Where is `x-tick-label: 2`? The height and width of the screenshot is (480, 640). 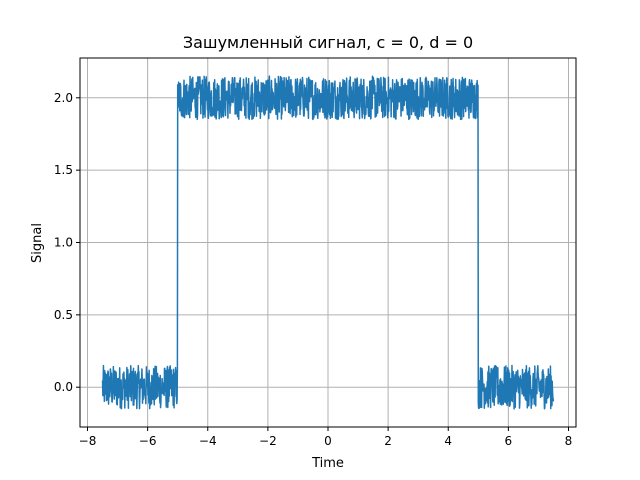
x-tick-label: 2 is located at coordinates (388, 441).